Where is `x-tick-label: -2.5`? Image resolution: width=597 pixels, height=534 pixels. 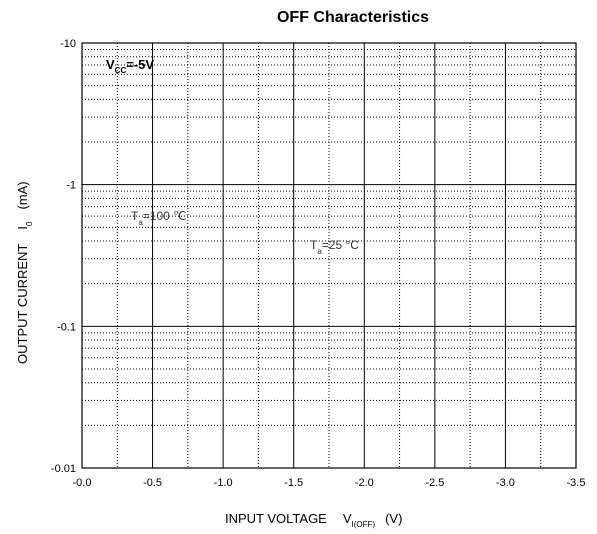
x-tick-label: -2.5 is located at coordinates (434, 483).